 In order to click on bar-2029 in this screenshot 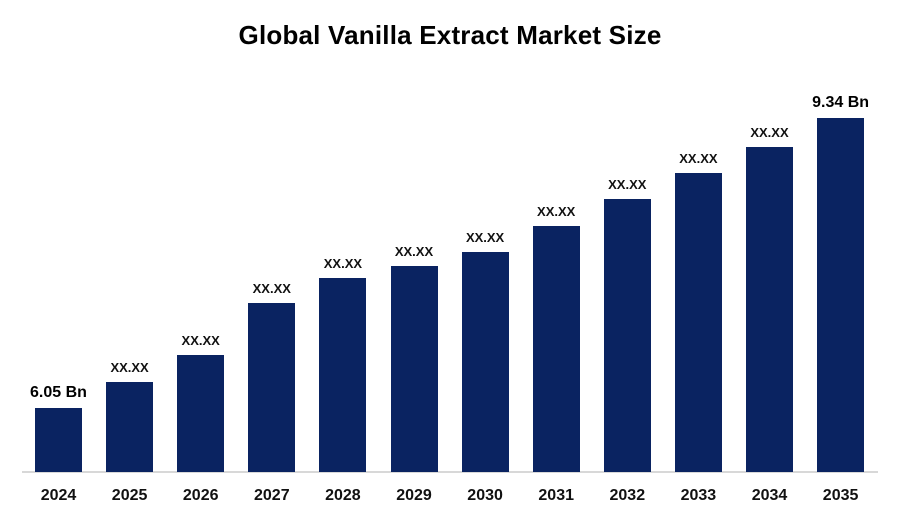, I will do `click(414, 369)`.